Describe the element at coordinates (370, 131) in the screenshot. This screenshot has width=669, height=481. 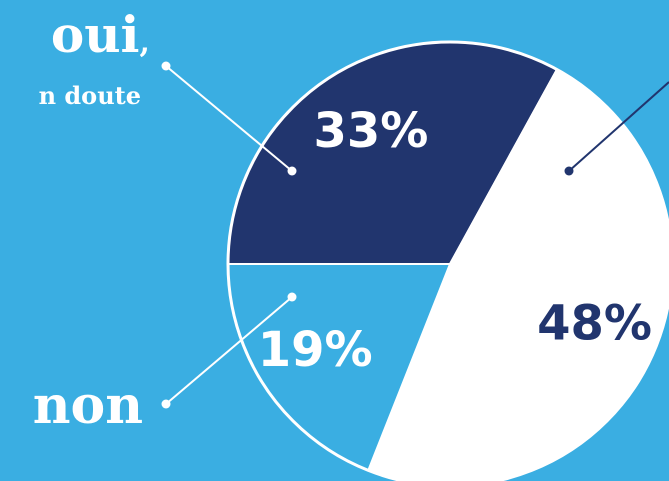
I see `slice-oui-value-label: 33%` at that location.